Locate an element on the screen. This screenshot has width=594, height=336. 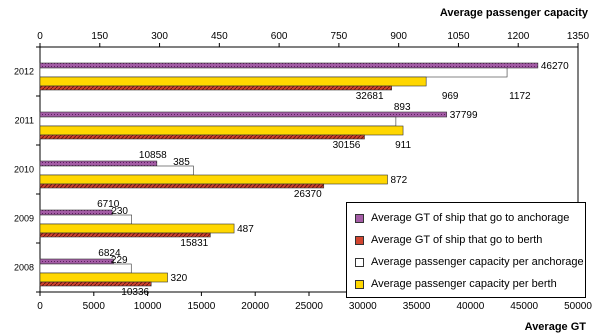
legend-item: Average passenger capacity per berth is located at coordinates (456, 284).